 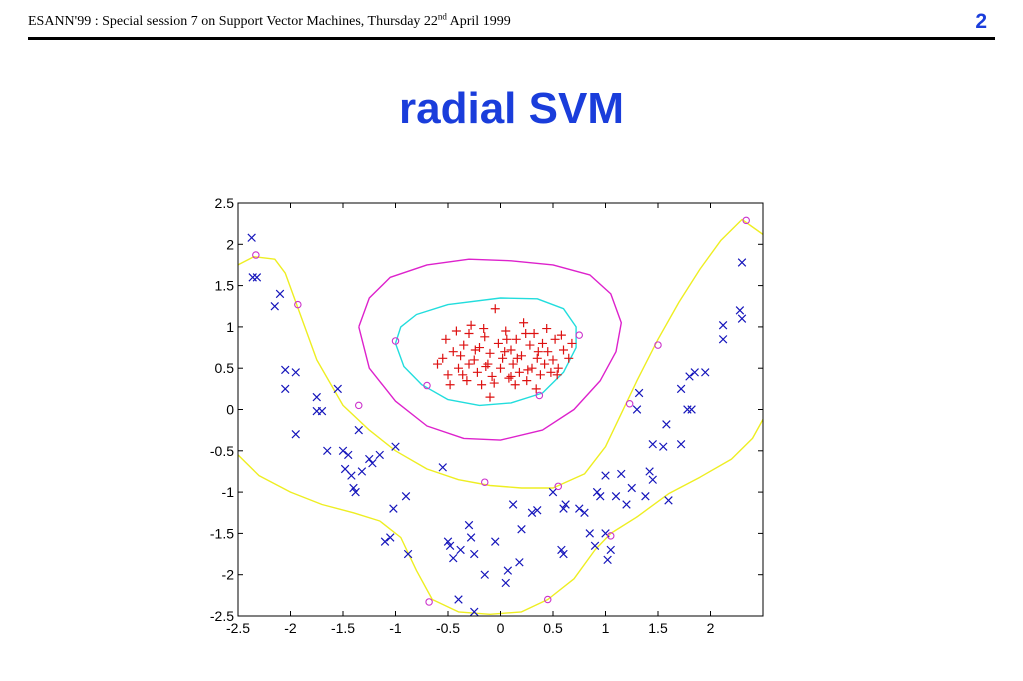 I want to click on x-tick-label: 1.5, so click(x=658, y=628).